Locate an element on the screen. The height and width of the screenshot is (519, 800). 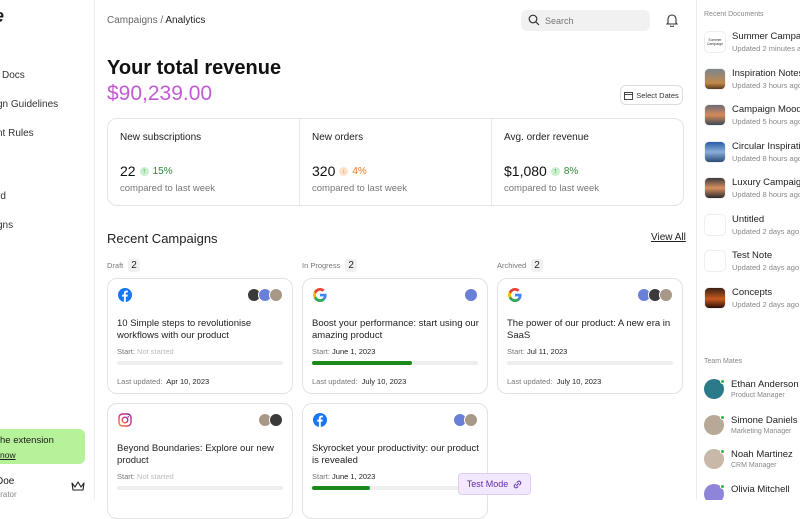
column-label: Draft is located at coordinates (115, 265).